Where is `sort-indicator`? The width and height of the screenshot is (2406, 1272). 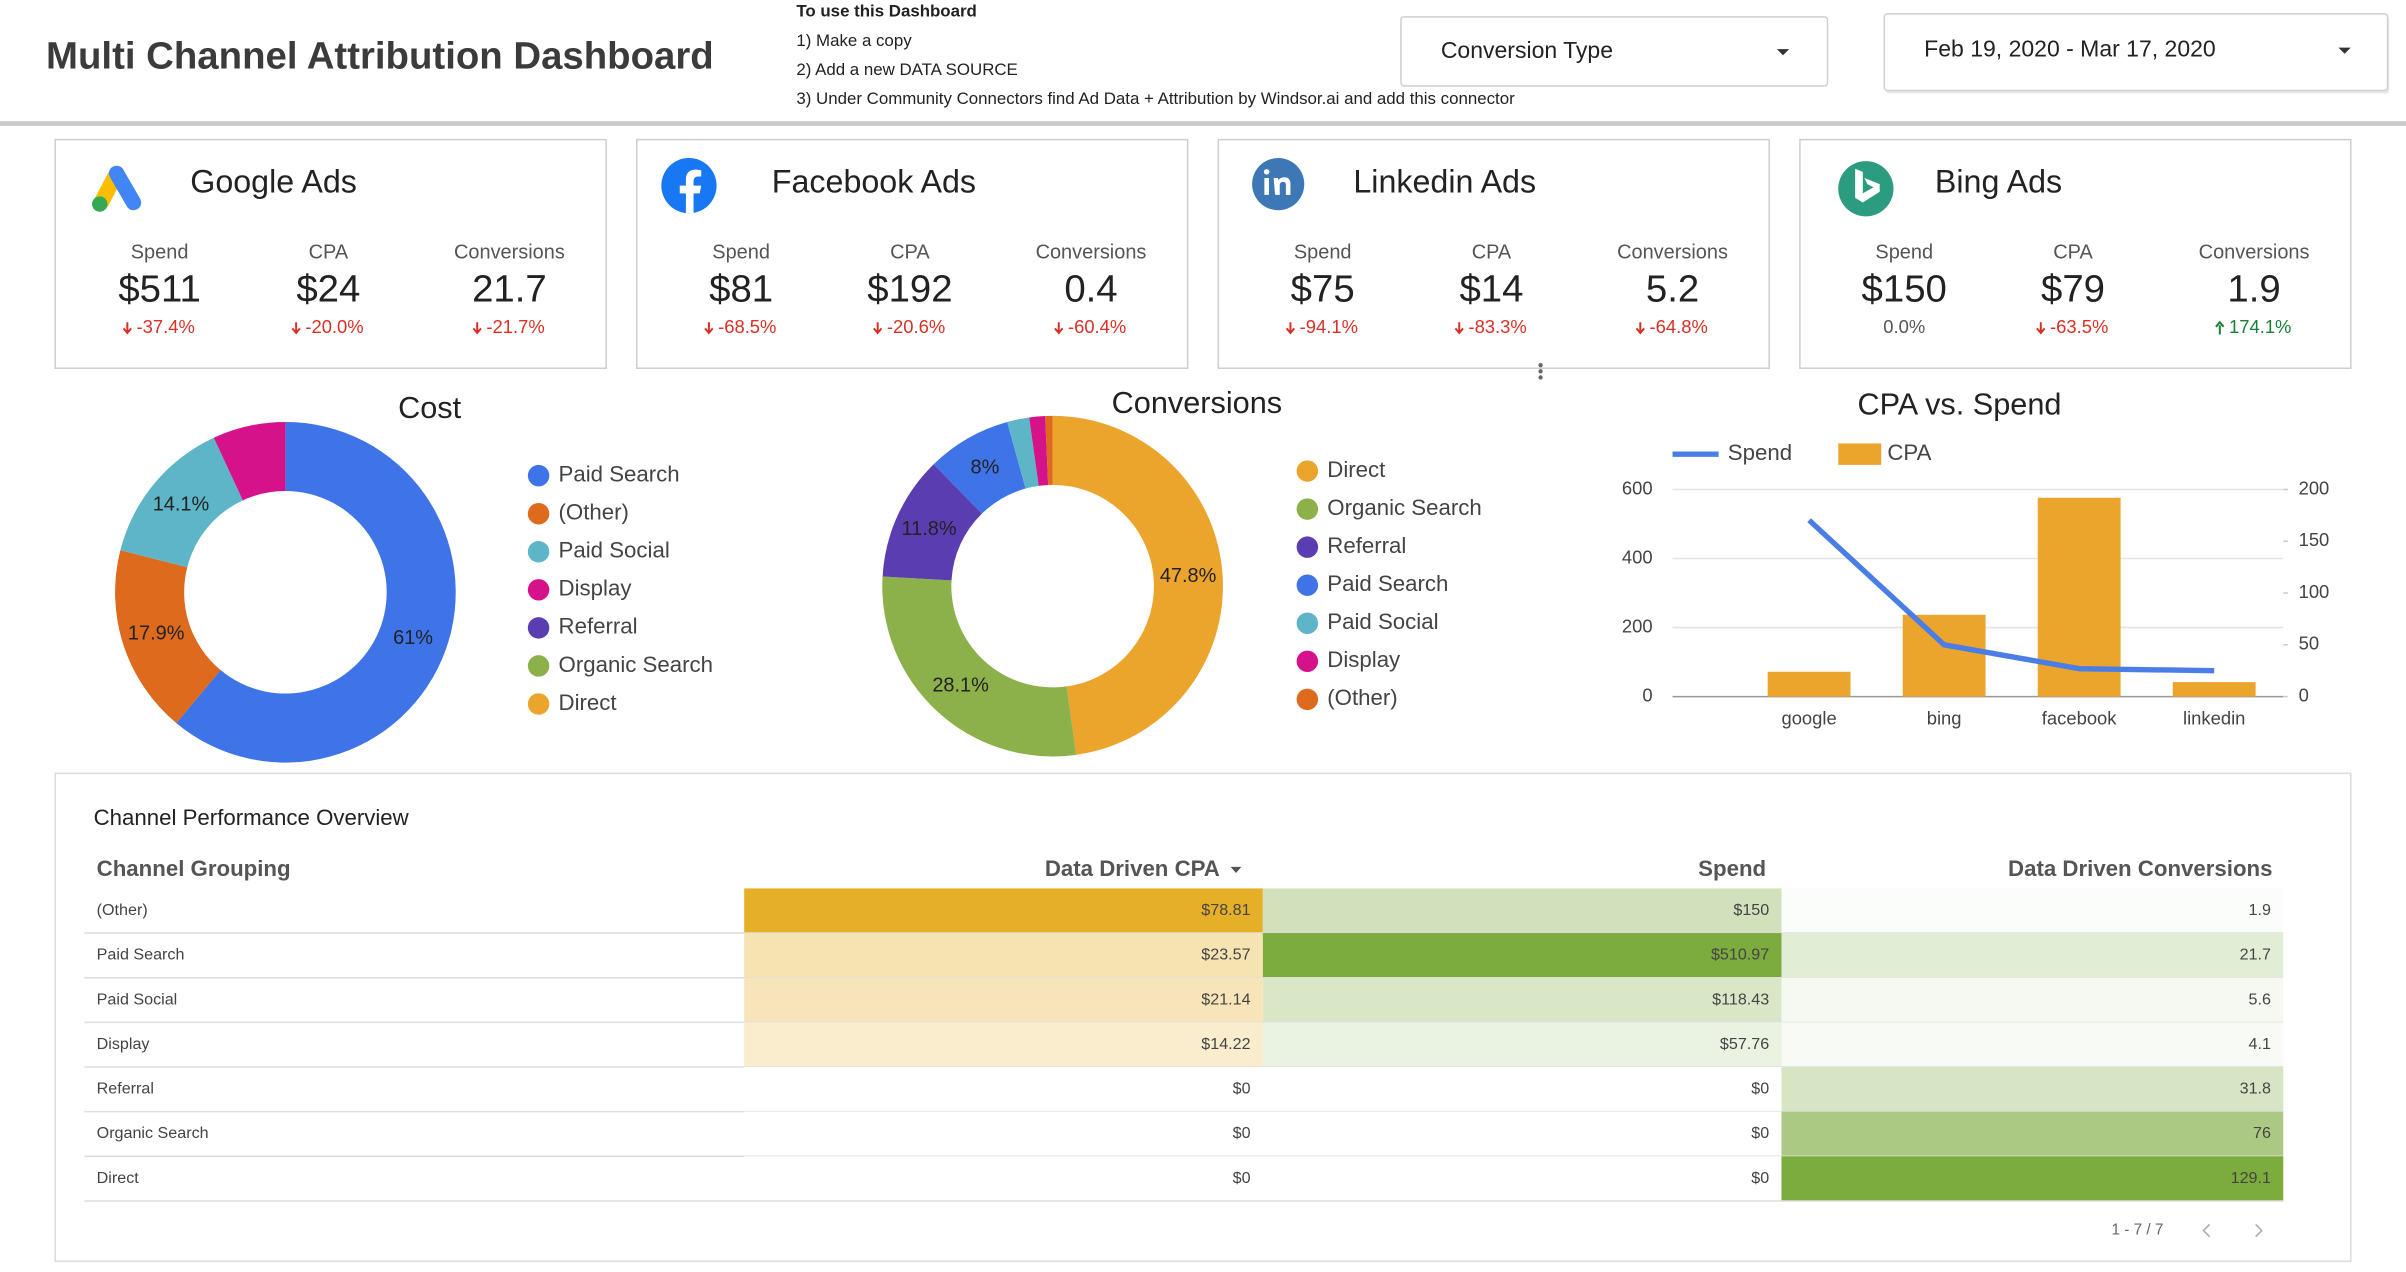 sort-indicator is located at coordinates (1236, 870).